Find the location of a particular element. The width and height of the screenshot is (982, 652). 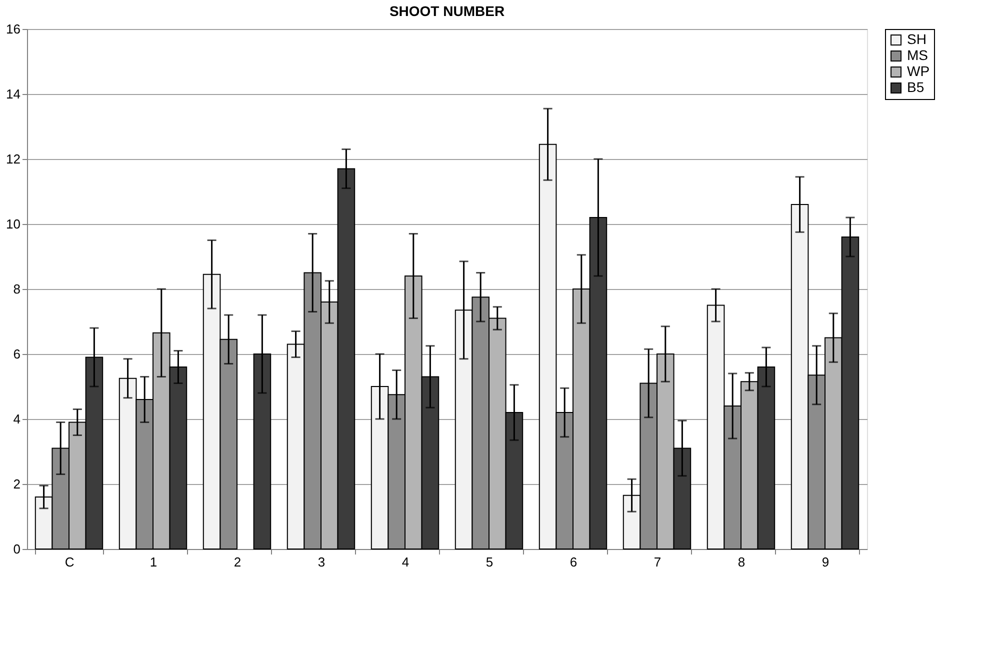

x-tick-label: 1 is located at coordinates (154, 562).